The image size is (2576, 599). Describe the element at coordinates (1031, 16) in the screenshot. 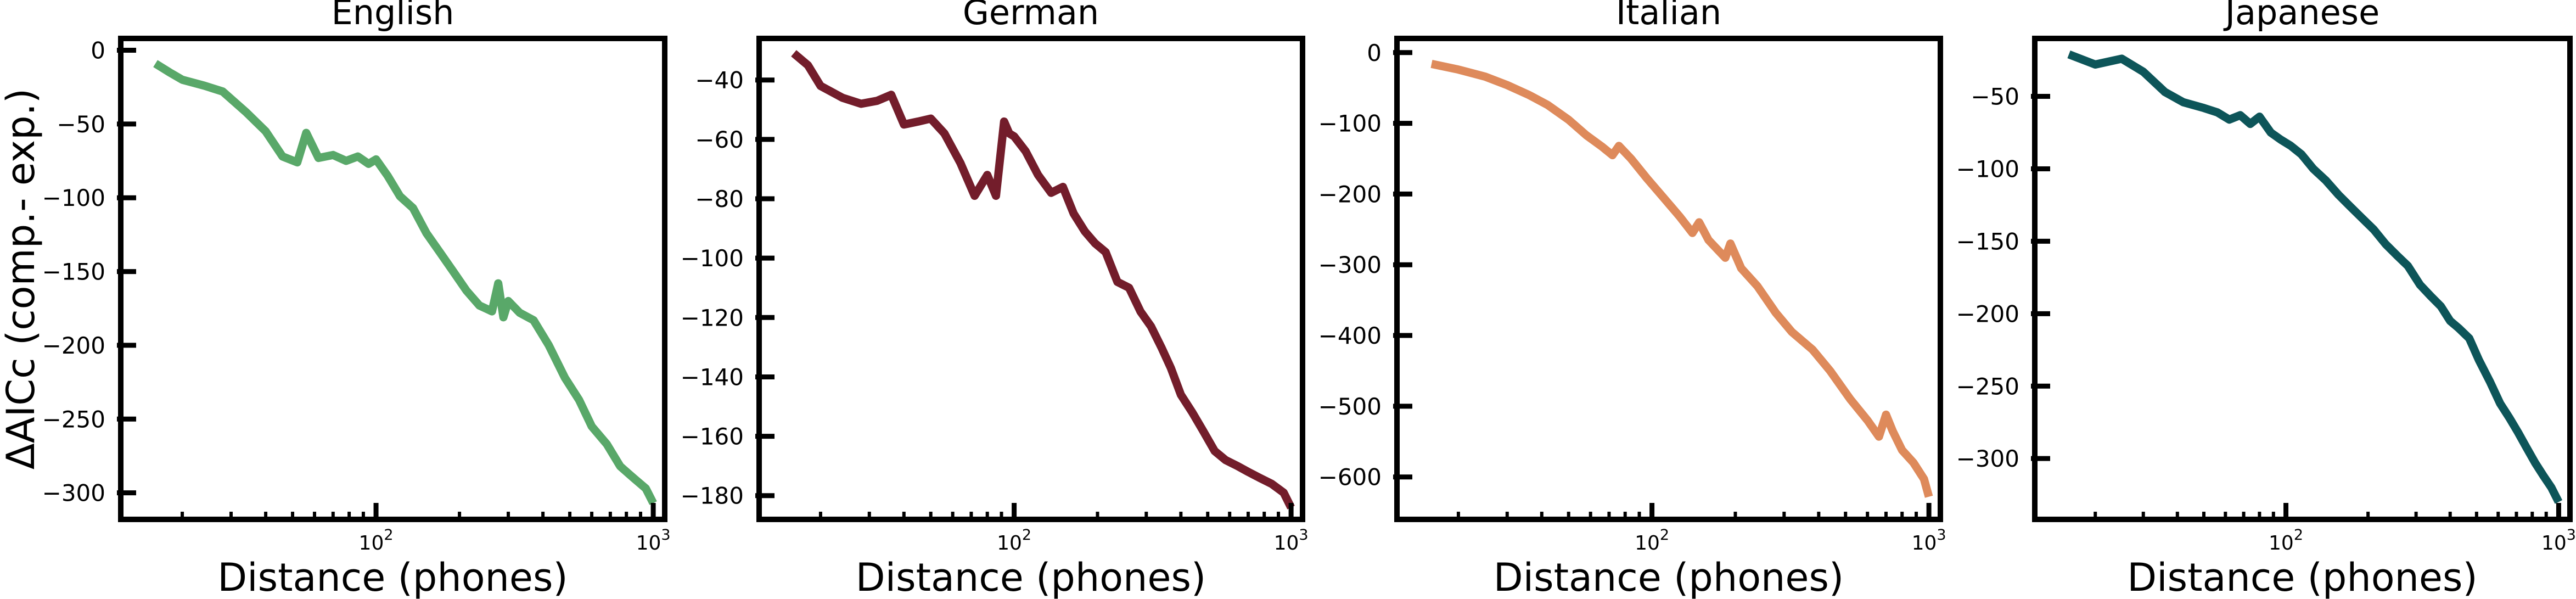

I see `panel-title: German` at that location.